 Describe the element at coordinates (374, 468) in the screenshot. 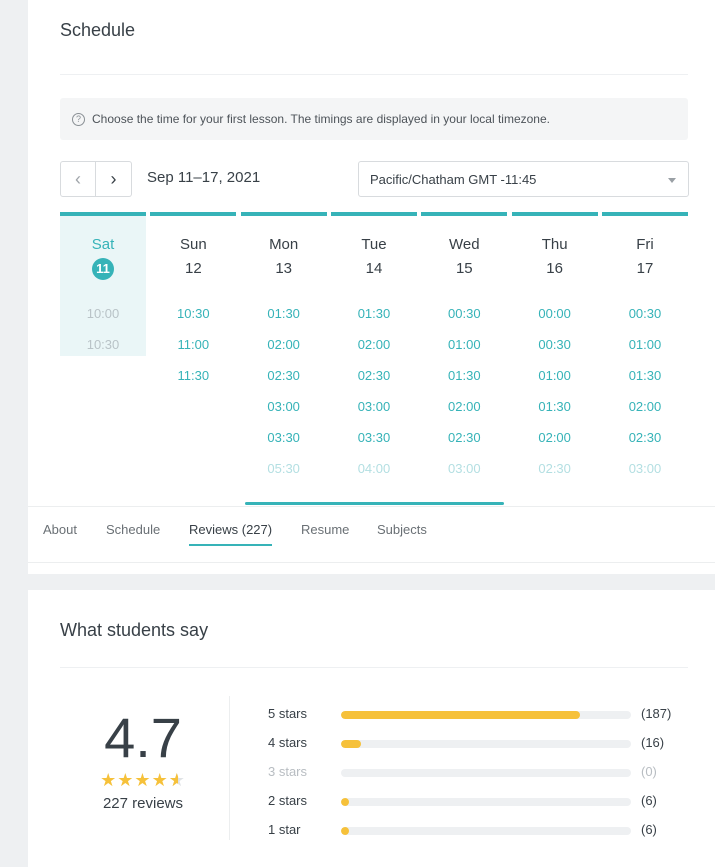

I see `time-slot: 04:00` at that location.